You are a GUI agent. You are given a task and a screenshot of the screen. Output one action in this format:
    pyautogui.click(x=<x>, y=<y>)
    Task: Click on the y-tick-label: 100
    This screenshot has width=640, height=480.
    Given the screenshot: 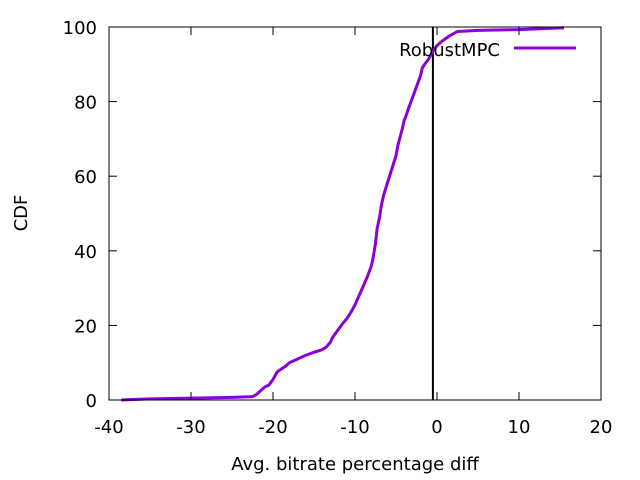 What is the action you would take?
    pyautogui.click(x=80, y=28)
    